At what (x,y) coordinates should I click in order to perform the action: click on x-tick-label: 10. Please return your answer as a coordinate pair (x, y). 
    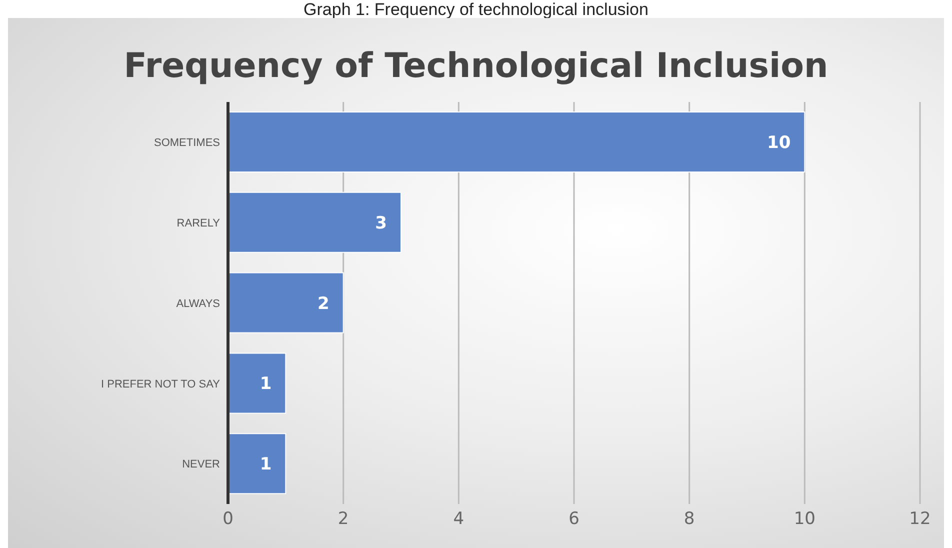
    Looking at the image, I should click on (805, 519).